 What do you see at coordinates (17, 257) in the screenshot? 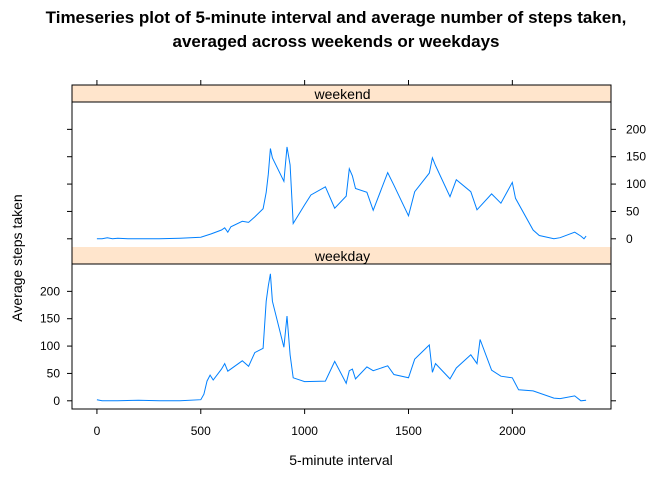
I see `y-axis-title: Average steps taken` at bounding box center [17, 257].